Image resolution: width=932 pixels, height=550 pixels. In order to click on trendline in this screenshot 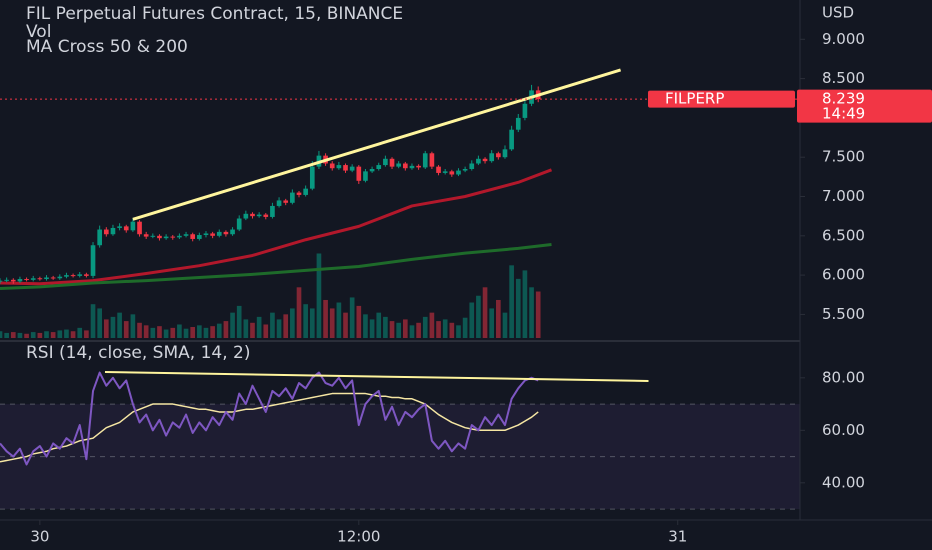, I will do `click(377, 144)`.